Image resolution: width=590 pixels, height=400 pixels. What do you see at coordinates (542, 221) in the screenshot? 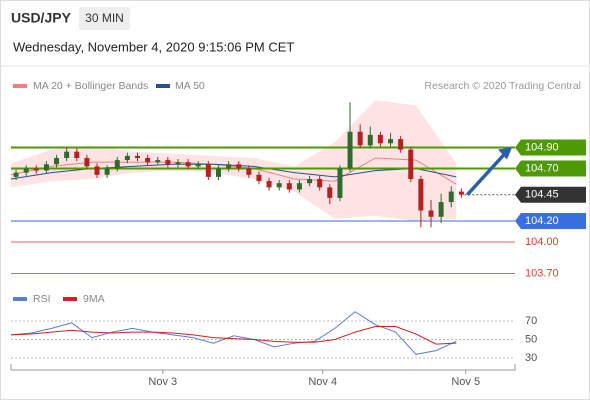
I see `level-label: 104.20` at bounding box center [542, 221].